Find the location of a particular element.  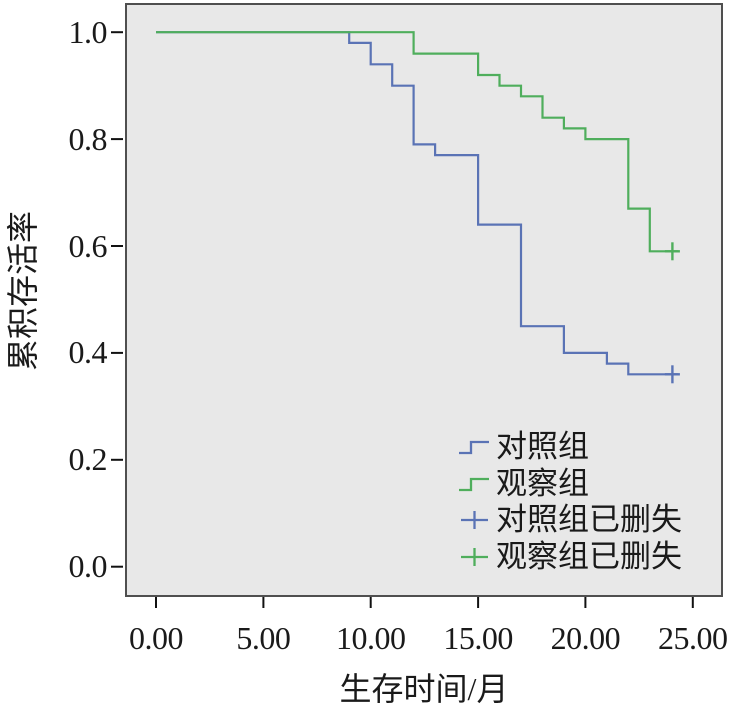

legend: 对照组 观察组 对照组已删失 观察组已删失 is located at coordinates (570, 501).